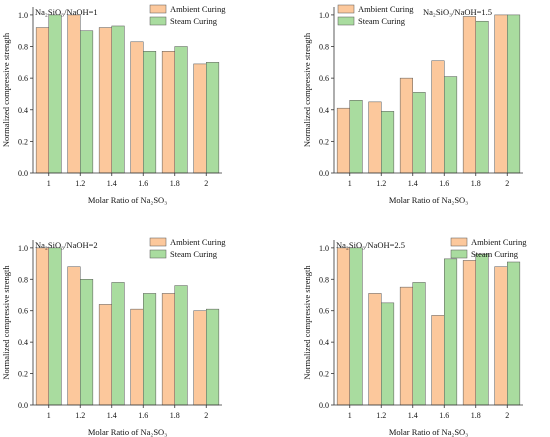 The width and height of the screenshot is (550, 437). What do you see at coordinates (66, 12) in the screenshot?
I see `panel-annotation: Na₂SiO₃/NaOH=1` at bounding box center [66, 12].